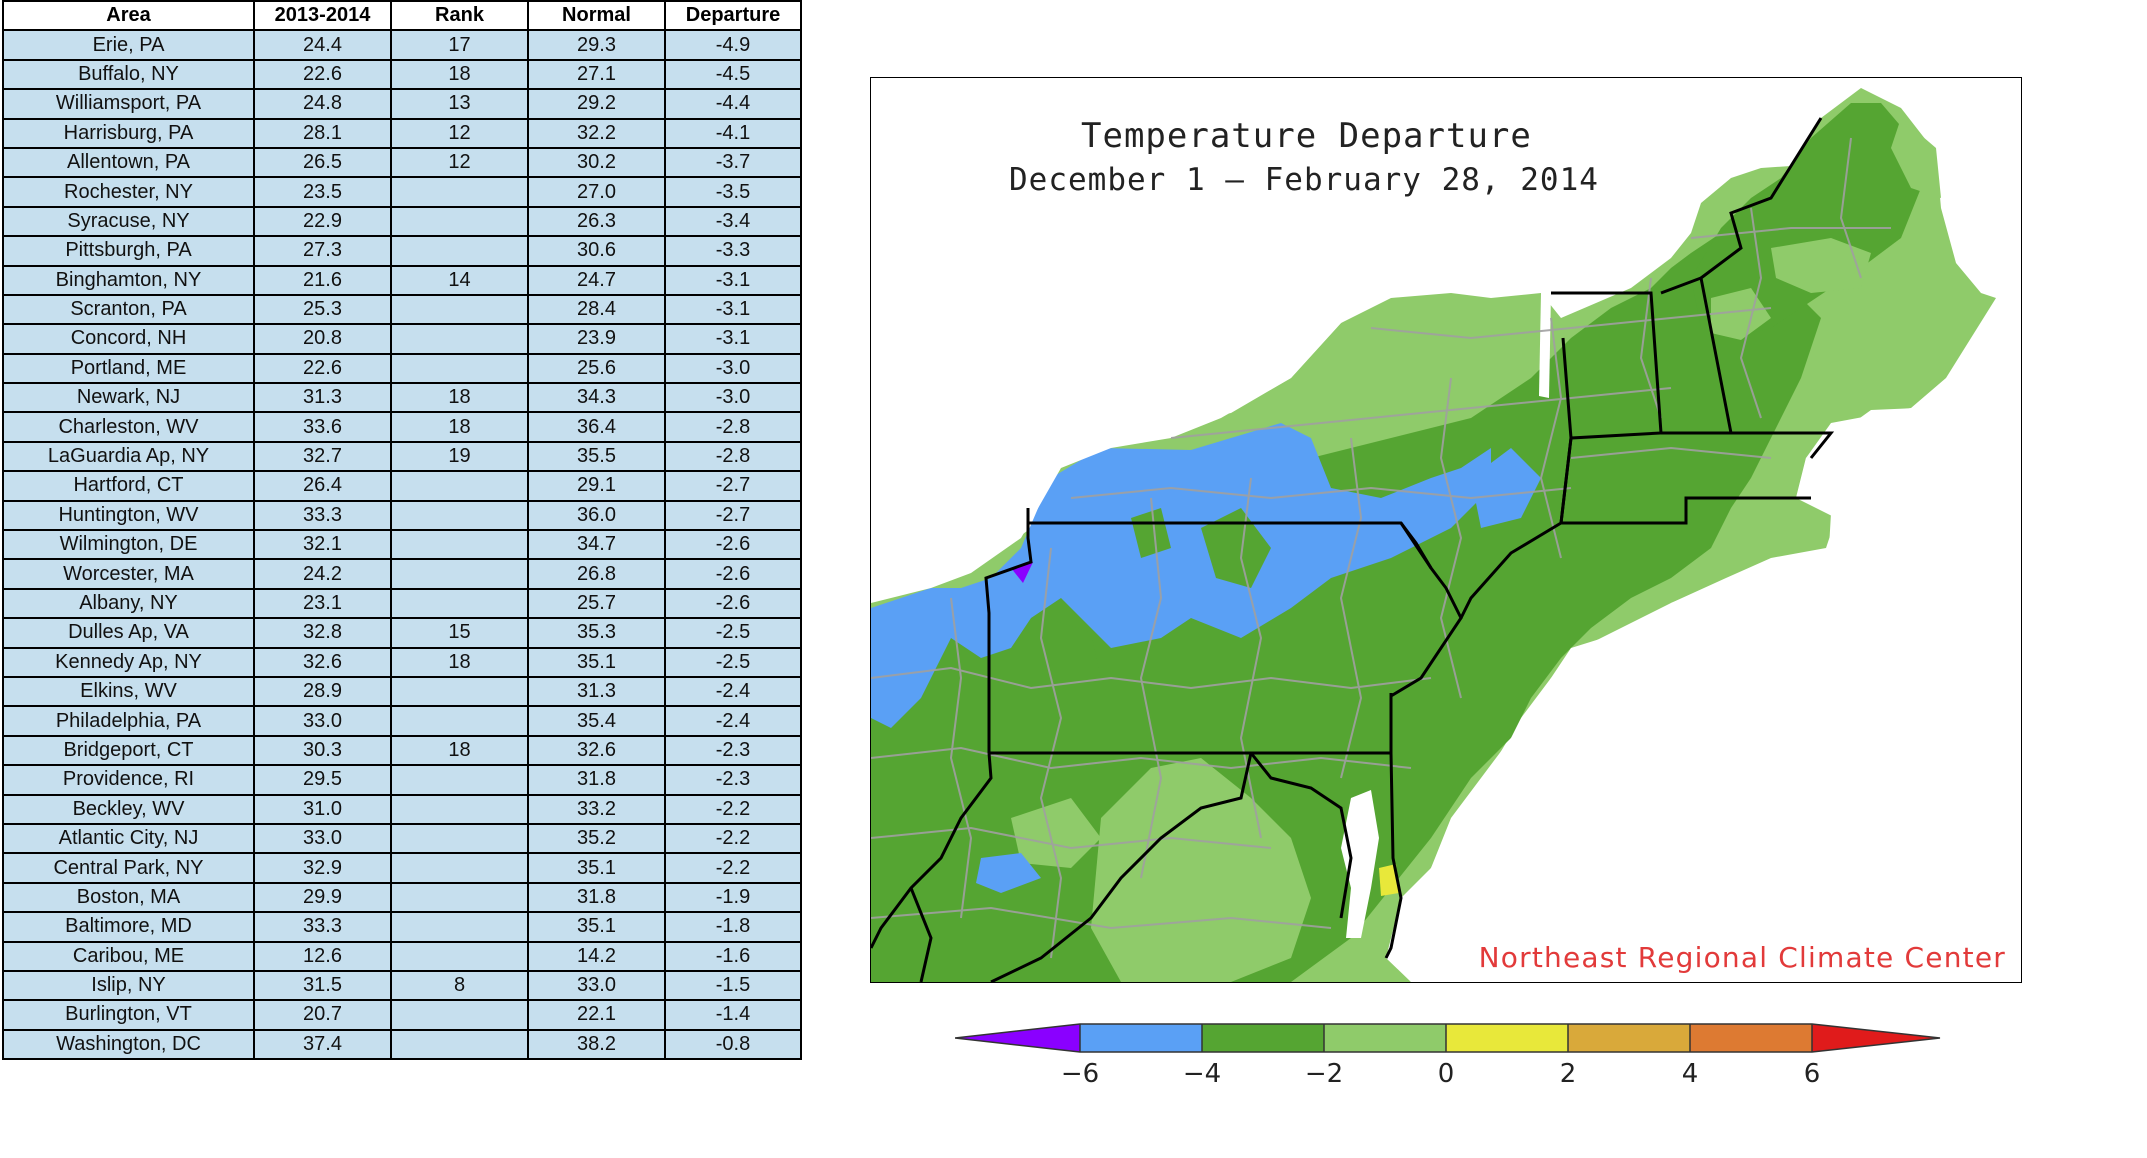 Image resolution: width=2147 pixels, height=1158 pixels. I want to click on legend-tick-label: 4, so click(1690, 1073).